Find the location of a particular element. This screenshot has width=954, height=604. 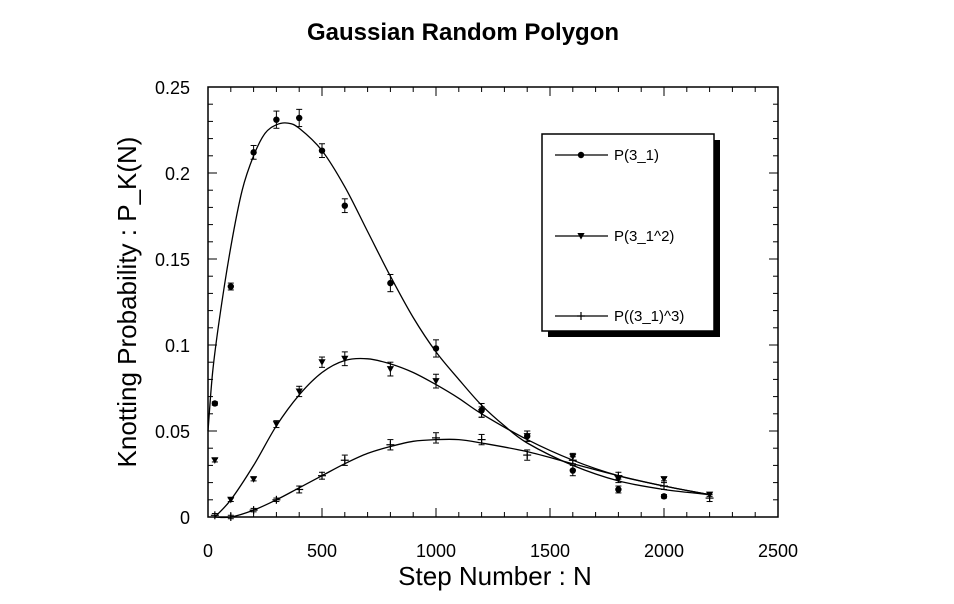

legend-items: P(3_1) P(3_1^2) P((3_1)^3) is located at coordinates (619, 236).